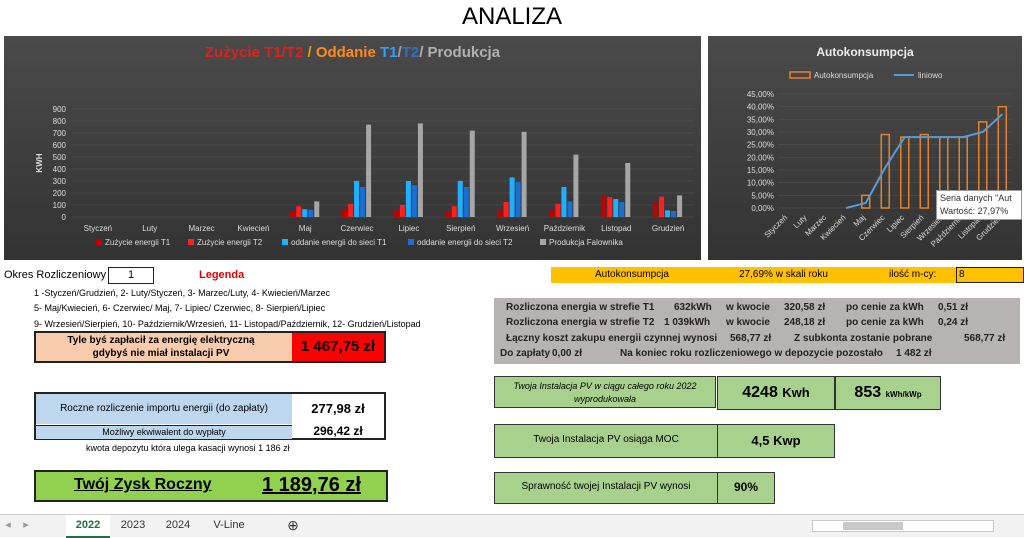 This screenshot has width=1024, height=538. What do you see at coordinates (131, 275) in the screenshot?
I see `okres-input: 1` at bounding box center [131, 275].